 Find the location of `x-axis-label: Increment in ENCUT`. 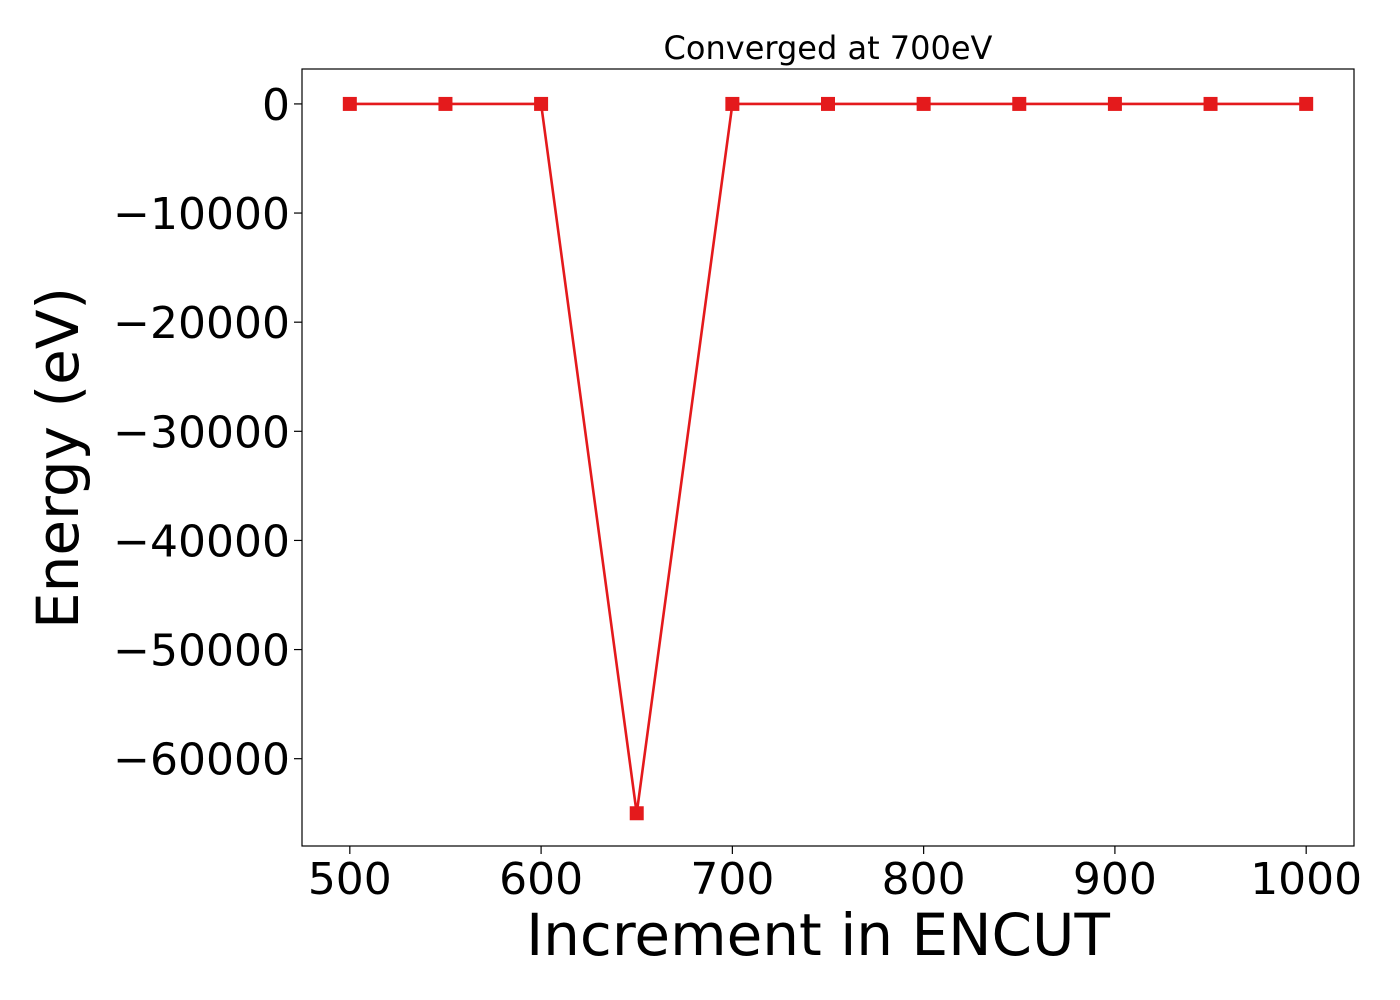

x-axis-label: Increment in ENCUT is located at coordinates (818, 935).